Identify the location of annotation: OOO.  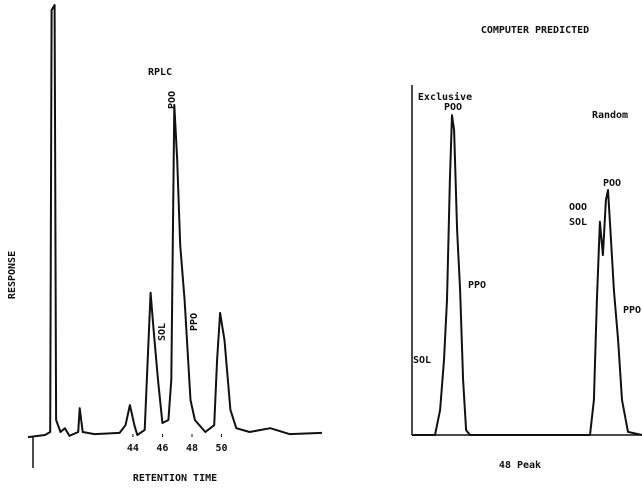
(578, 207).